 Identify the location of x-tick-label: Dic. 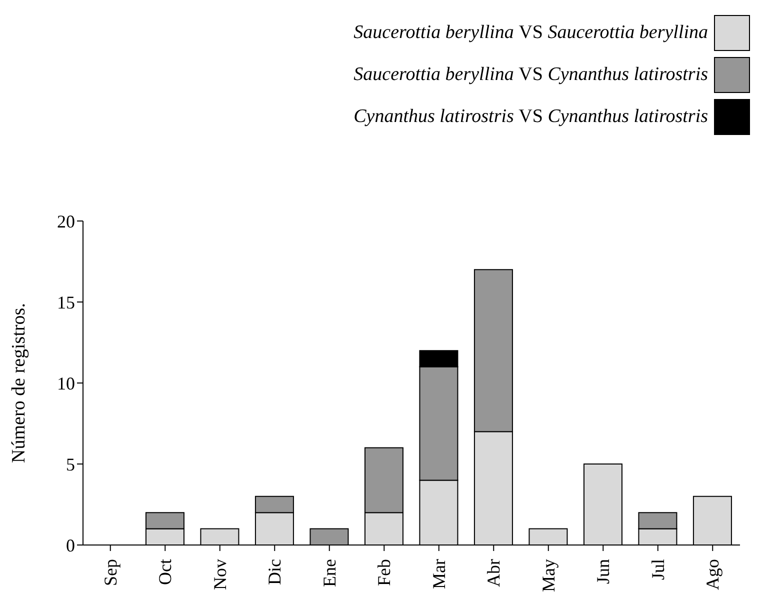
(274, 572).